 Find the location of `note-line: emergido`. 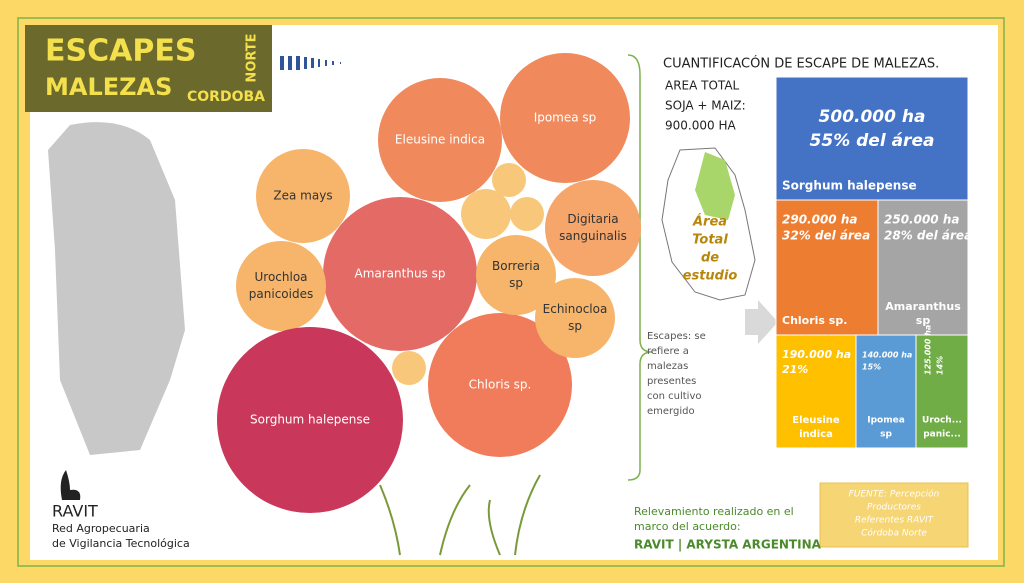

note-line: emergido is located at coordinates (671, 411).